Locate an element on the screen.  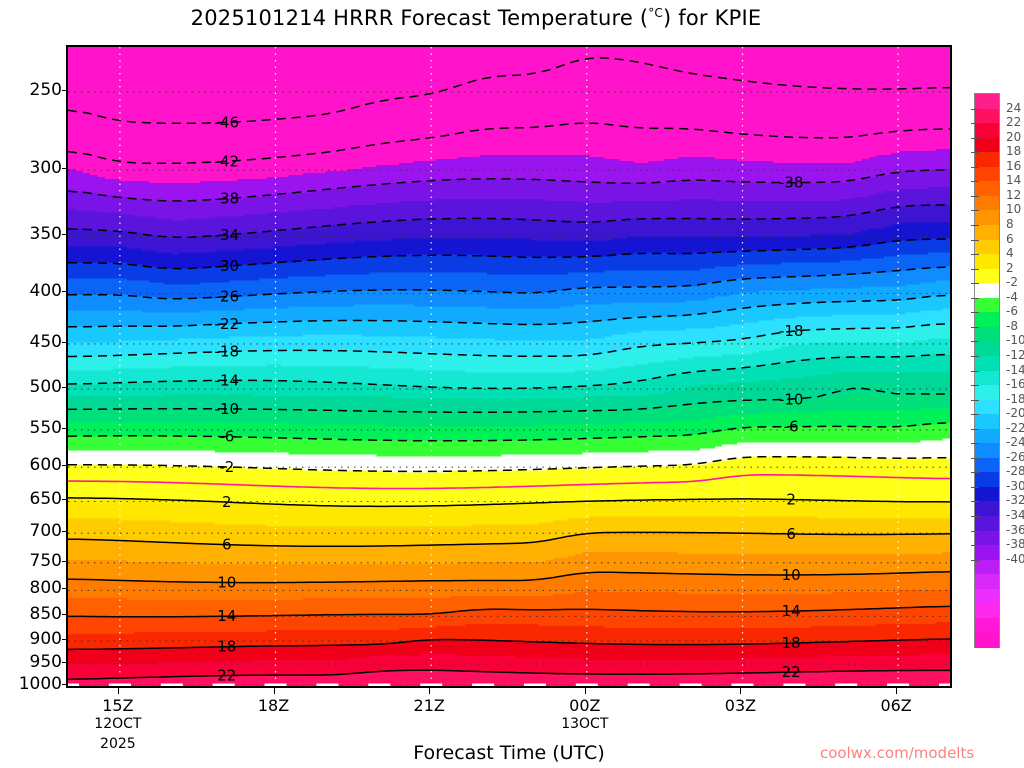
y-axis-label: 850 is located at coordinates (45, 614).